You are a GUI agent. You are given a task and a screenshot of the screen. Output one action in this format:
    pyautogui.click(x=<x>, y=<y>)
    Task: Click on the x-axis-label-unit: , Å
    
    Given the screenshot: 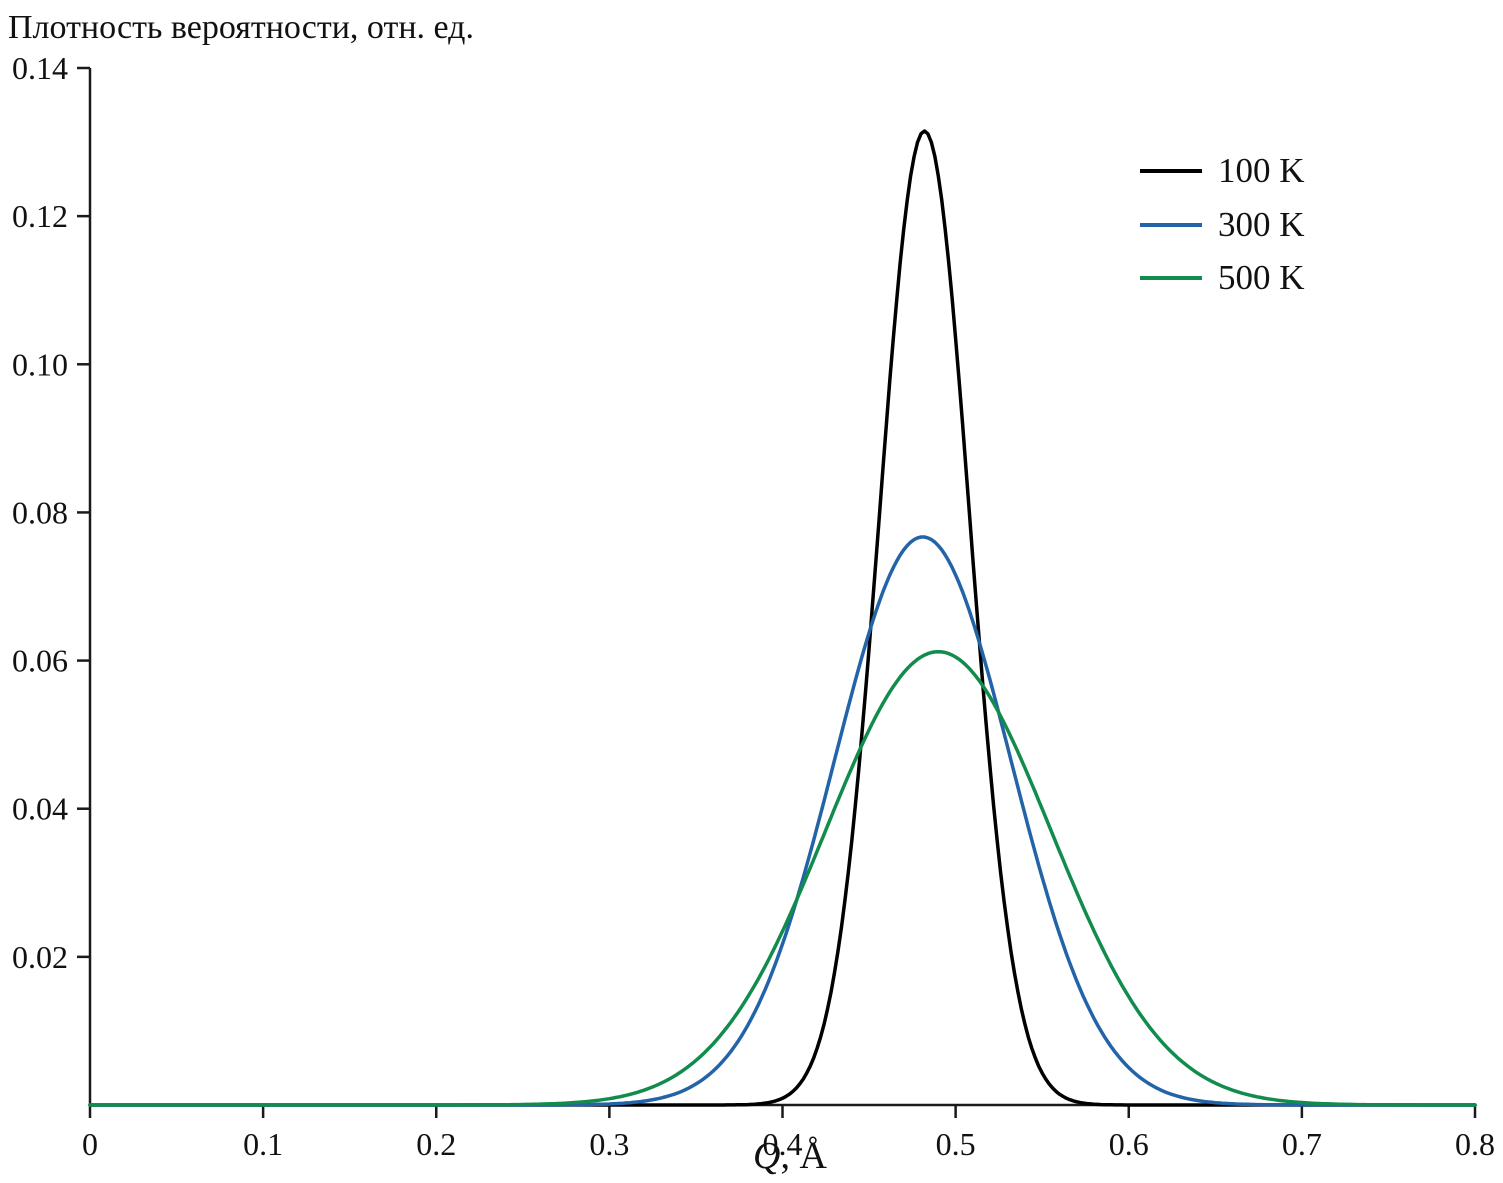 What is the action you would take?
    pyautogui.click(x=803, y=1156)
    